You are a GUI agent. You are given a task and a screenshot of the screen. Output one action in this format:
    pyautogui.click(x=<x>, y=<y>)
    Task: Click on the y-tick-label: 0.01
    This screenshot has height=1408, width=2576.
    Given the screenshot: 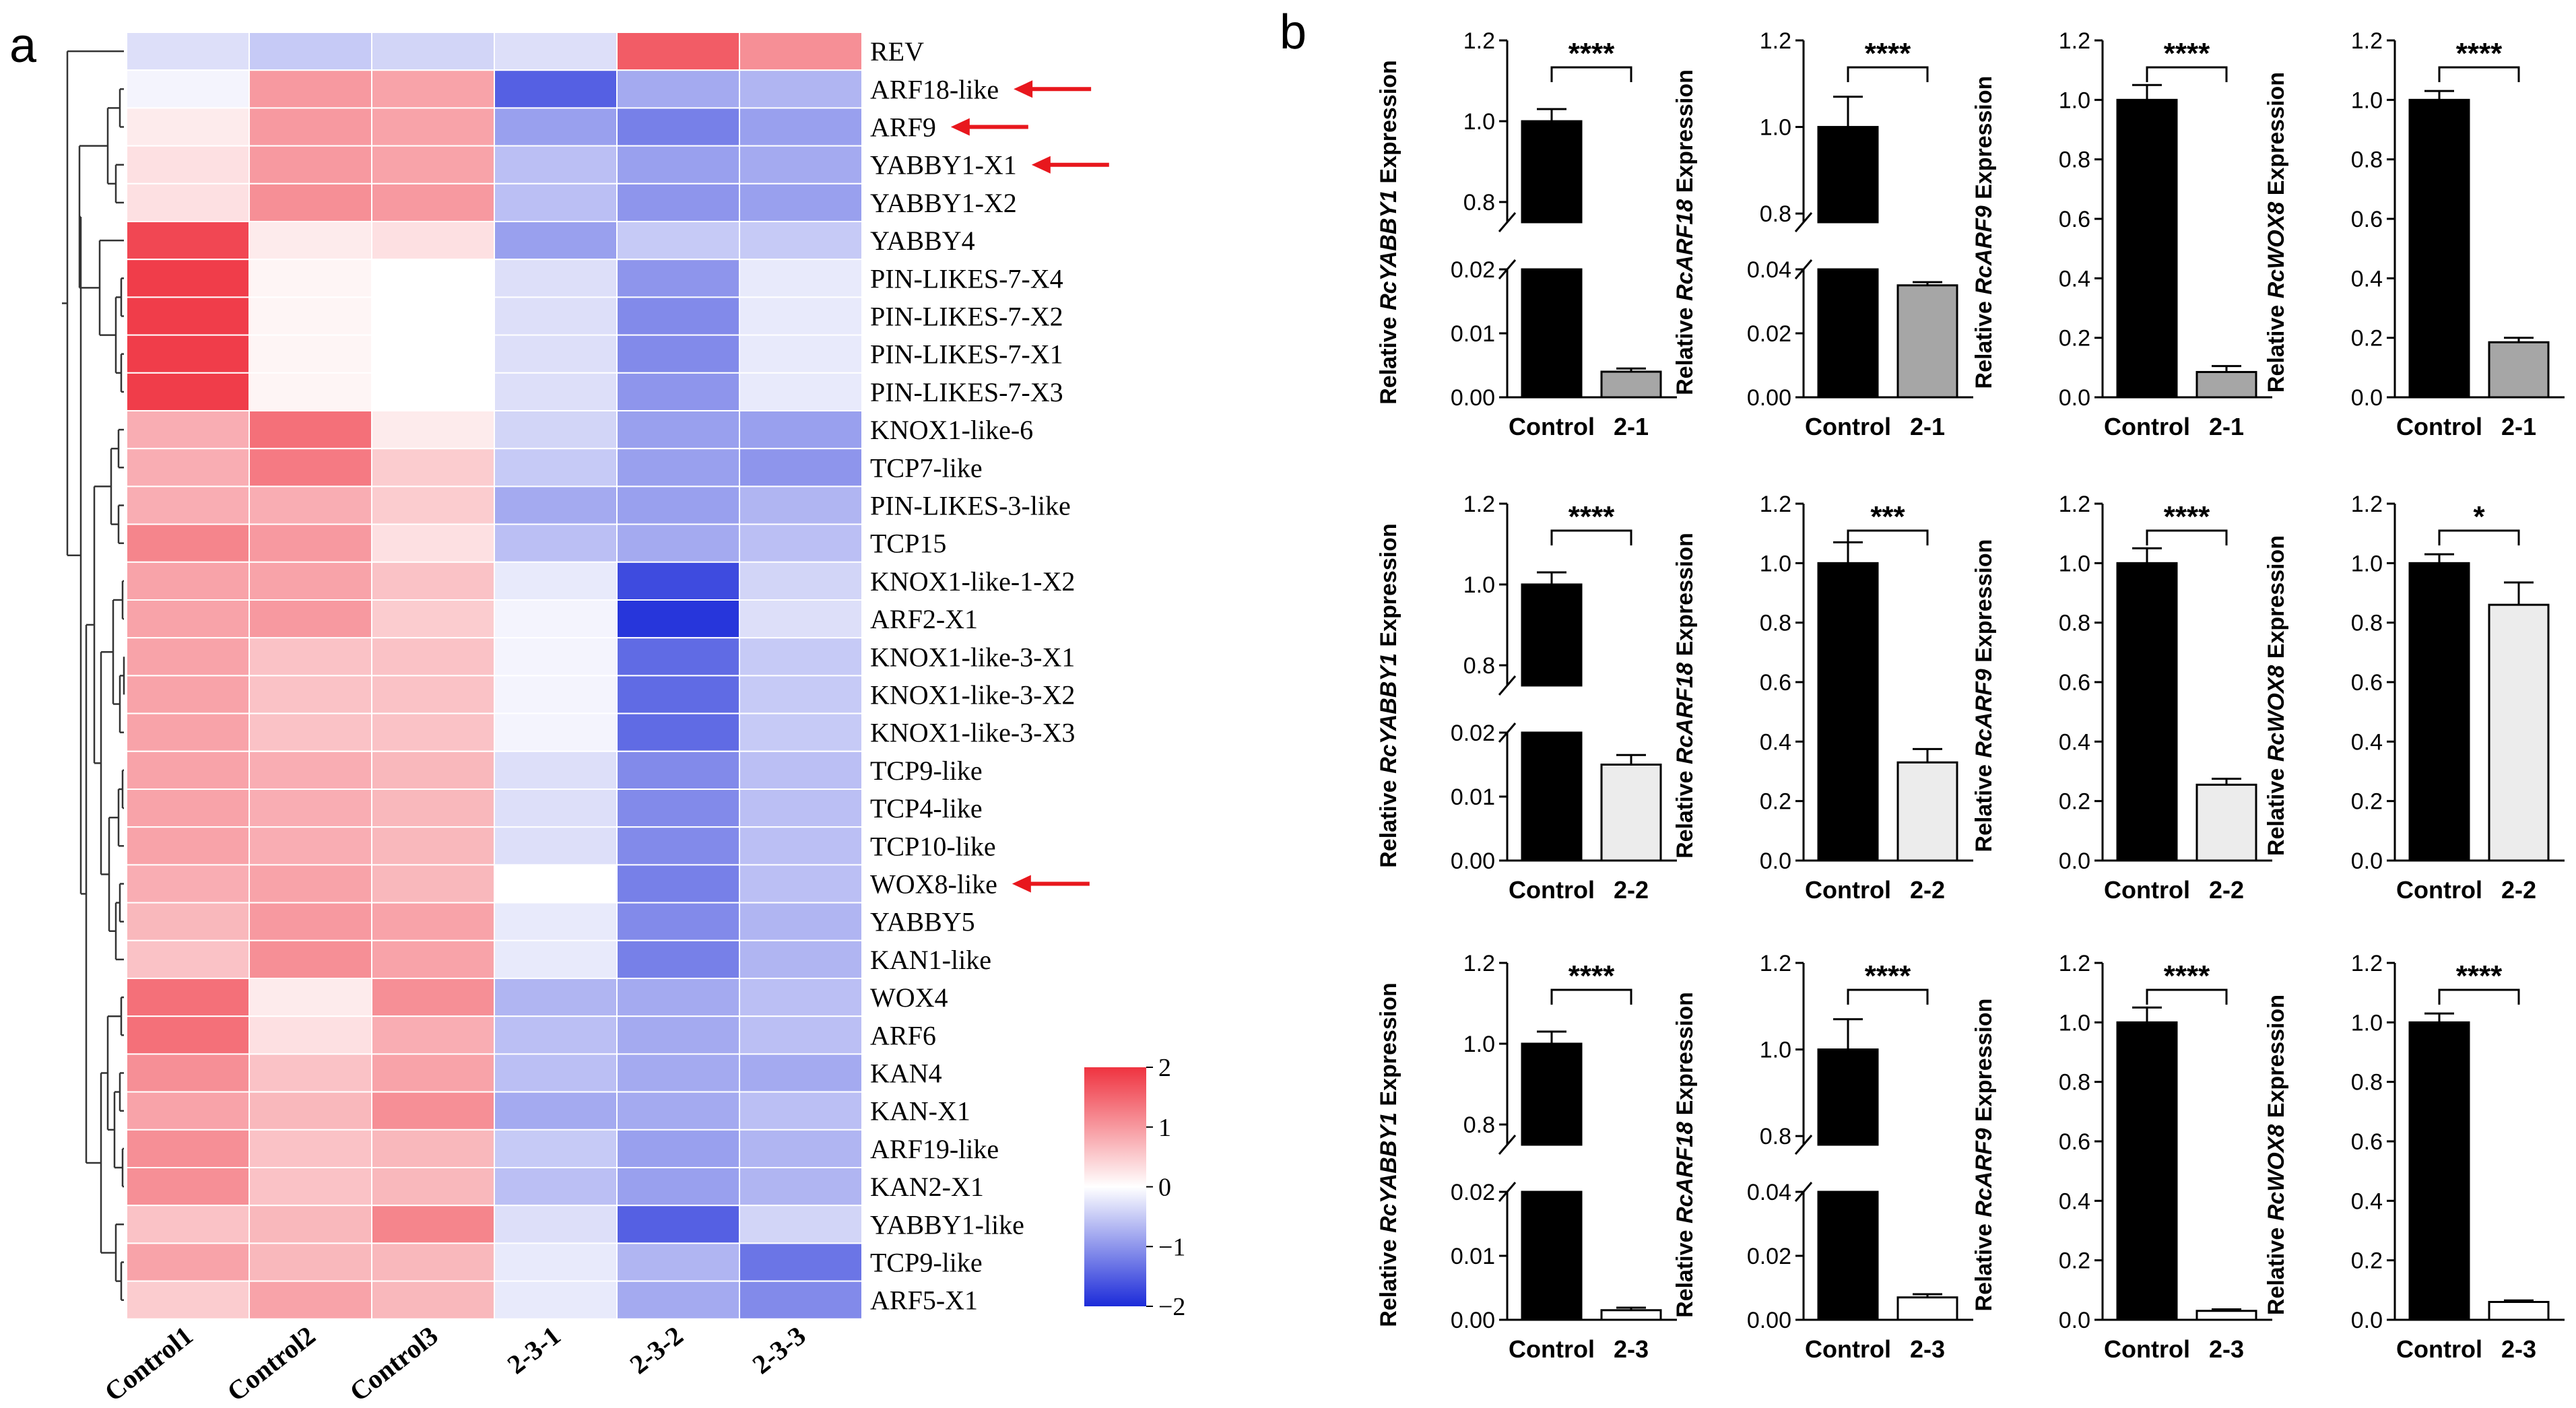 What is the action you would take?
    pyautogui.click(x=1473, y=797)
    